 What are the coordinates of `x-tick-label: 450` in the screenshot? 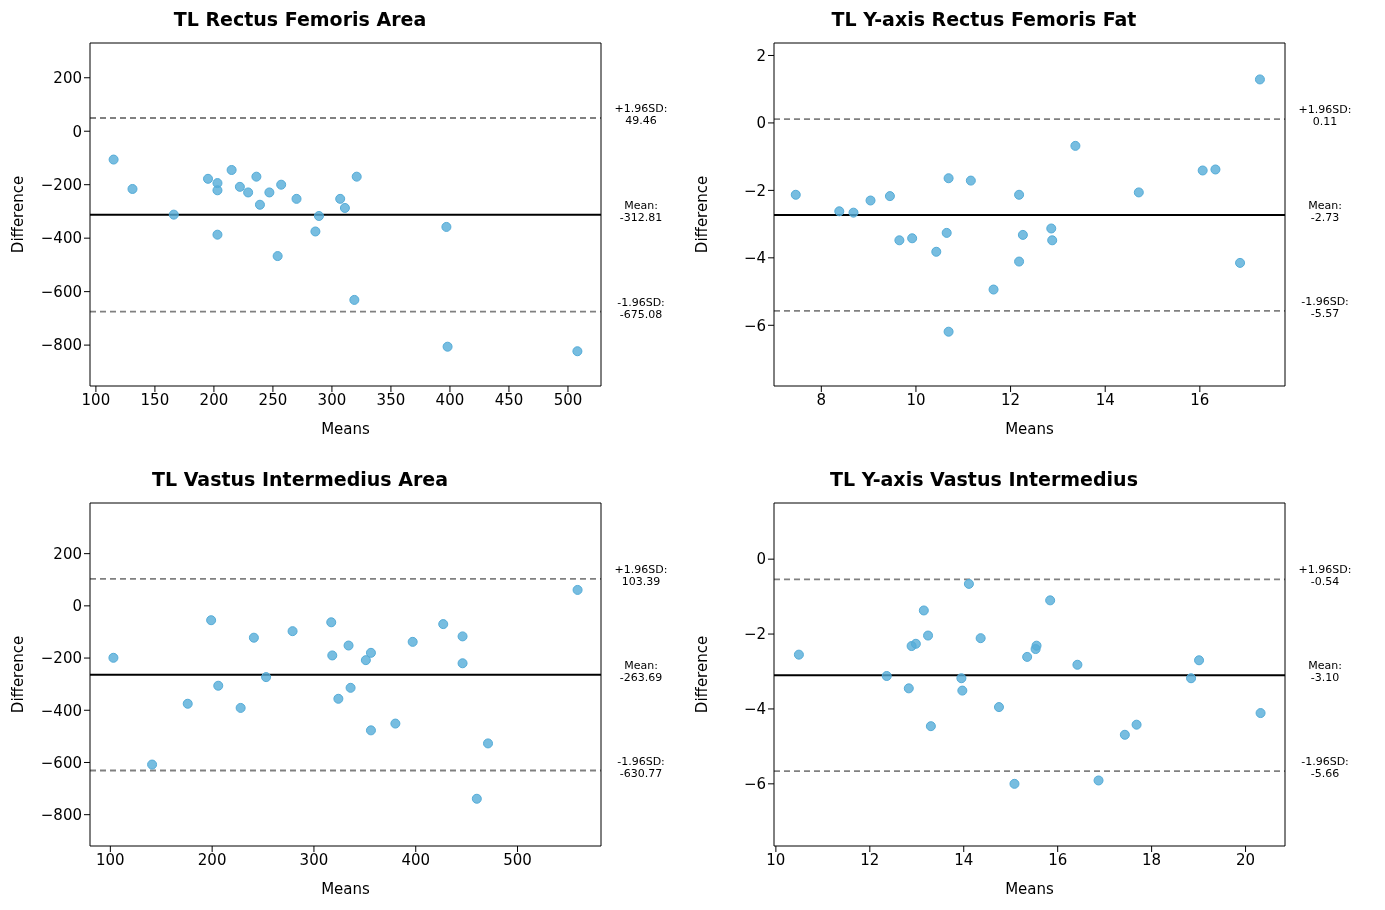 It's located at (509, 399).